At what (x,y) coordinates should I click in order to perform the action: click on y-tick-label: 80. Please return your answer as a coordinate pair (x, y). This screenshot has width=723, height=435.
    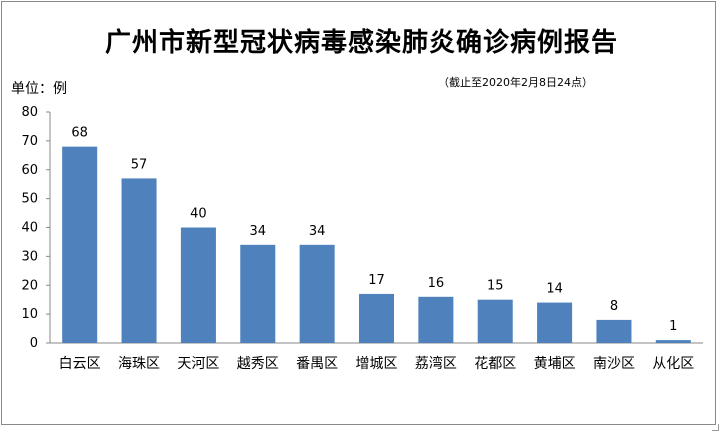
    Looking at the image, I should click on (29, 112).